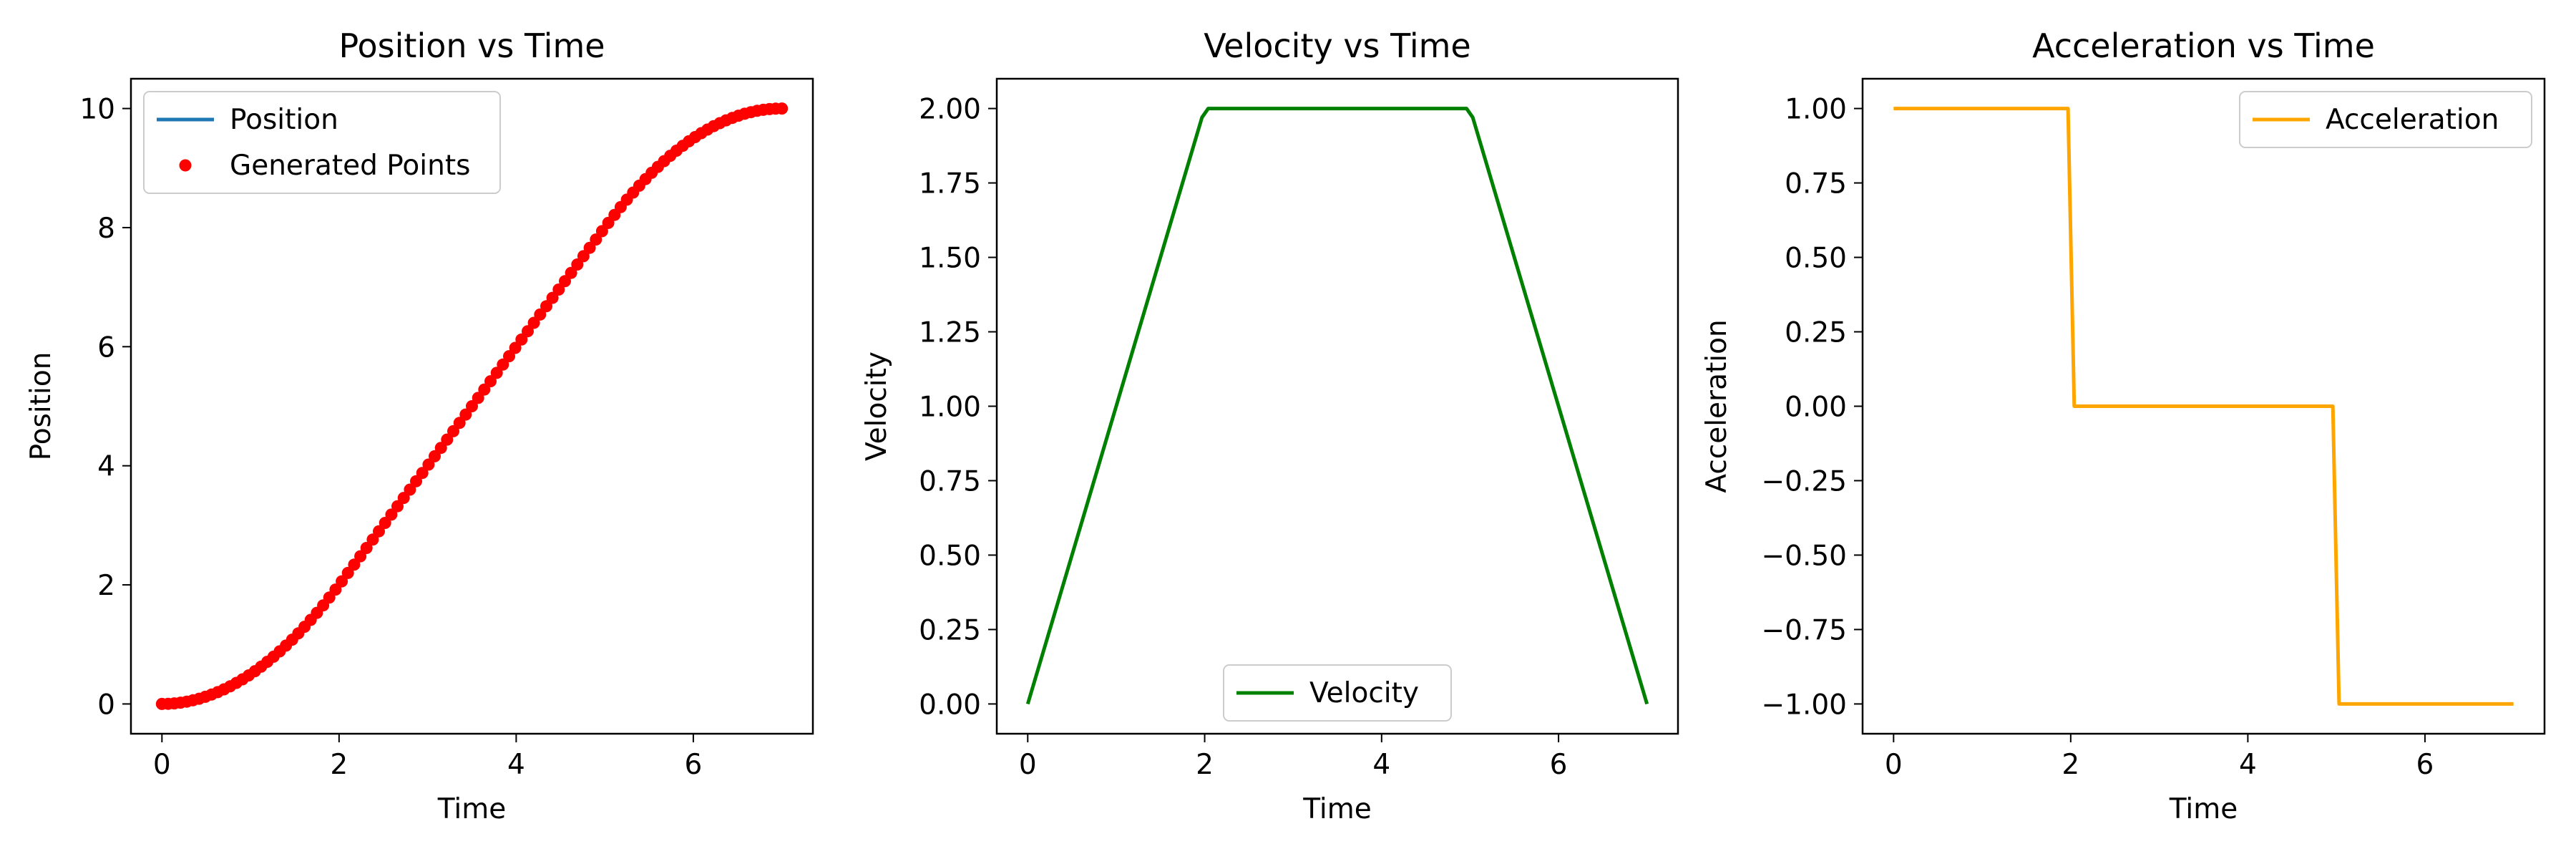 Image resolution: width=2576 pixels, height=859 pixels. Describe the element at coordinates (877, 406) in the screenshot. I see `velocity-y-axis-label: Velocity` at that location.